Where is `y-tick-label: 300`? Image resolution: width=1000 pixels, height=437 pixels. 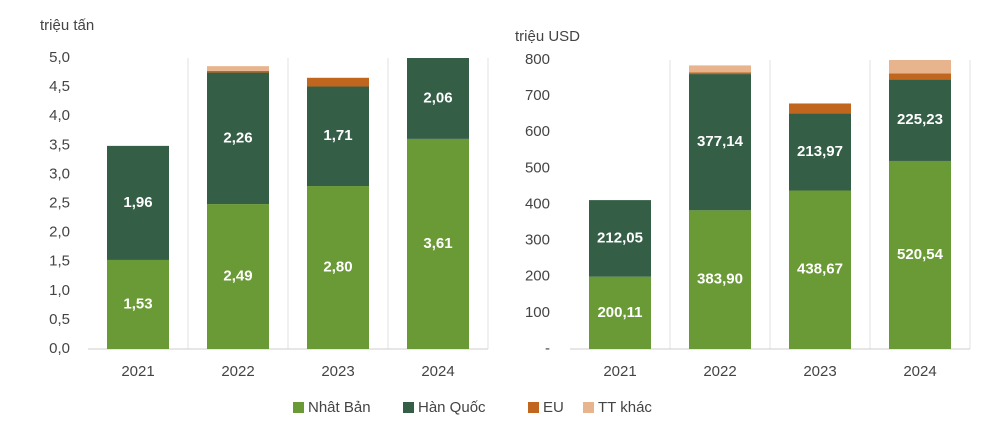 y-tick-label: 300 is located at coordinates (537, 240).